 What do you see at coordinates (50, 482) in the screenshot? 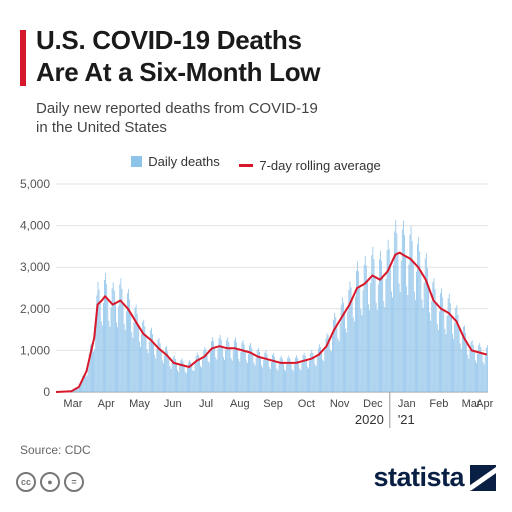
I see `person-icon: ●` at bounding box center [50, 482].